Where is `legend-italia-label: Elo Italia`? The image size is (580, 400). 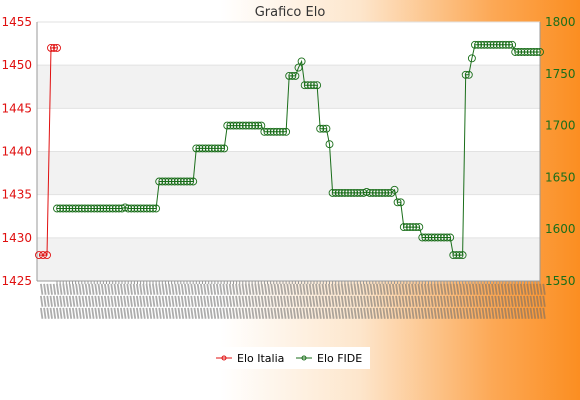 legend-italia-label: Elo Italia is located at coordinates (260, 358).